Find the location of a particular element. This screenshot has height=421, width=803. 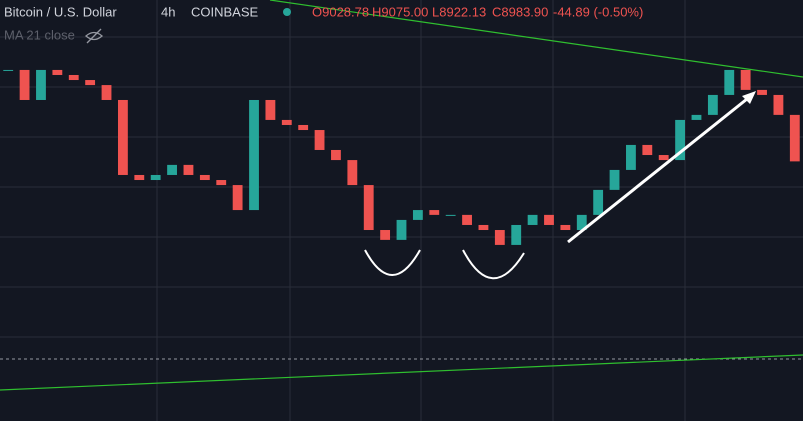

status-dot is located at coordinates (287, 12).